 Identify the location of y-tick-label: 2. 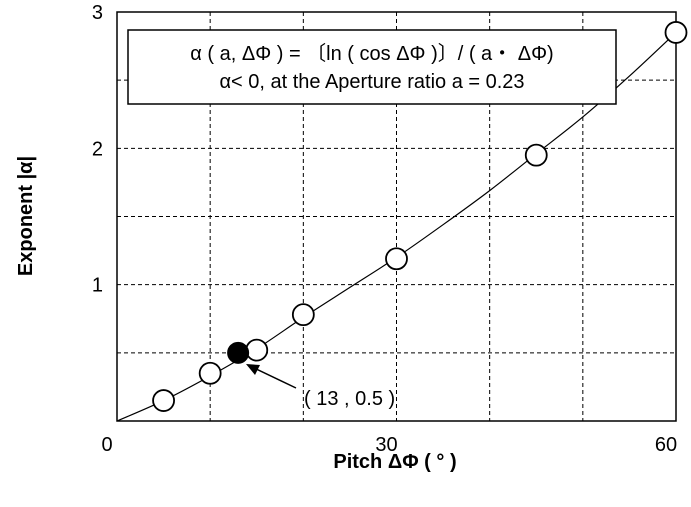
(97, 149).